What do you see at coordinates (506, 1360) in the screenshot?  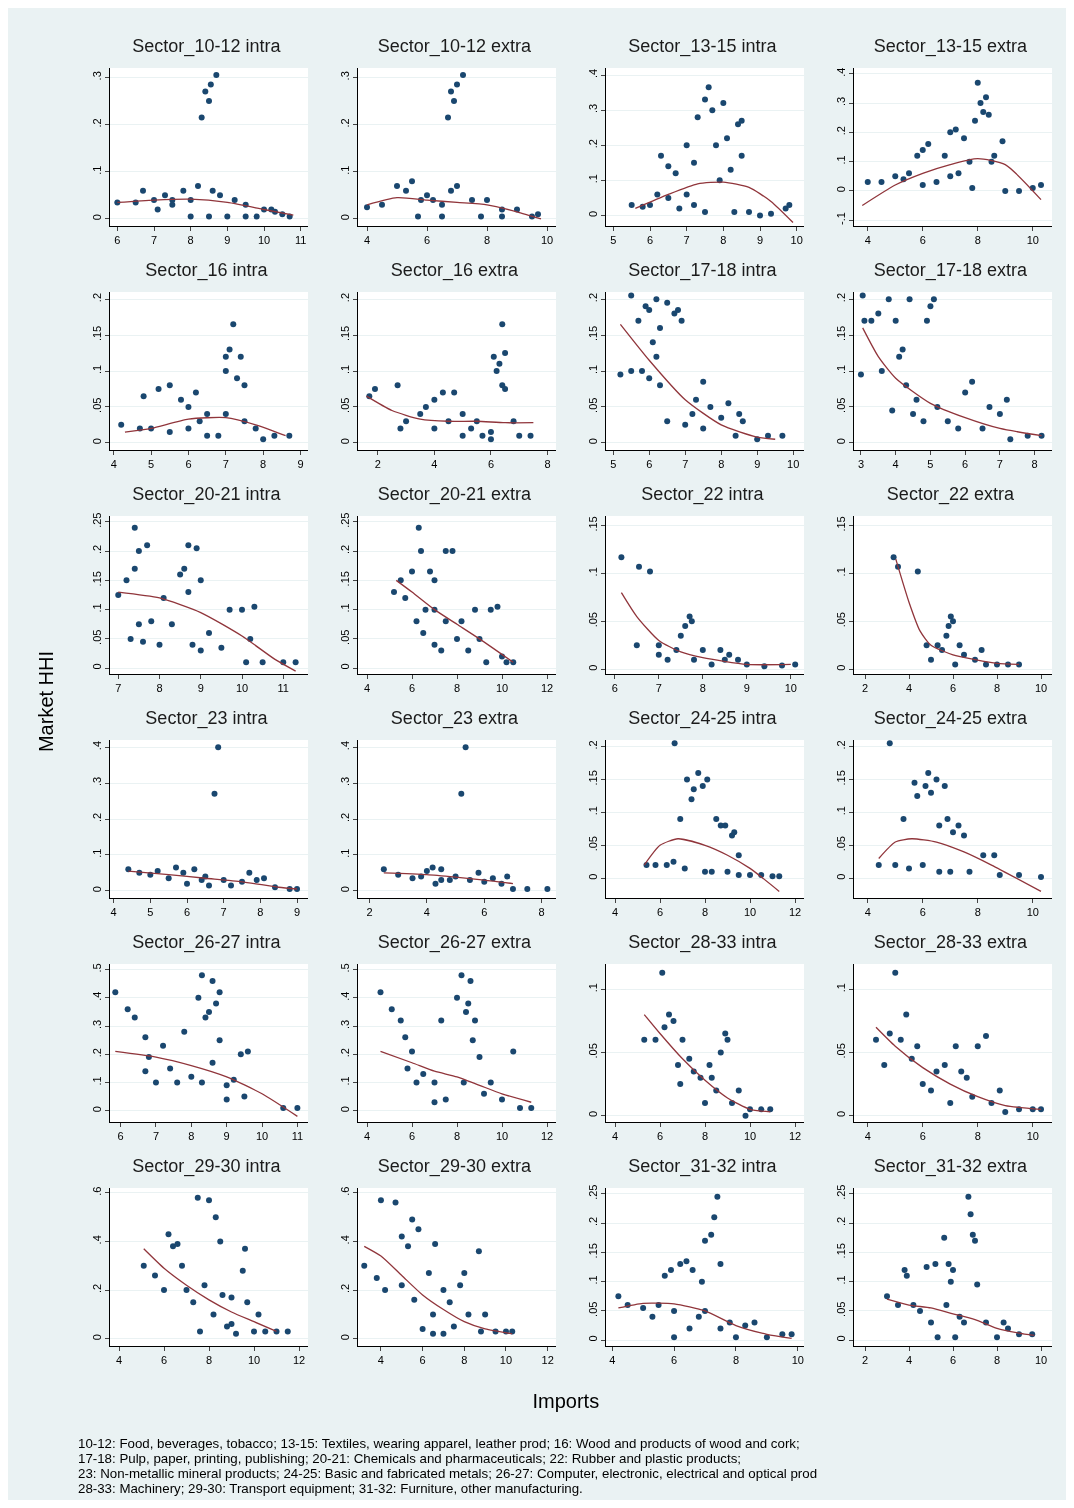 I see `x-tick-label: 10` at bounding box center [506, 1360].